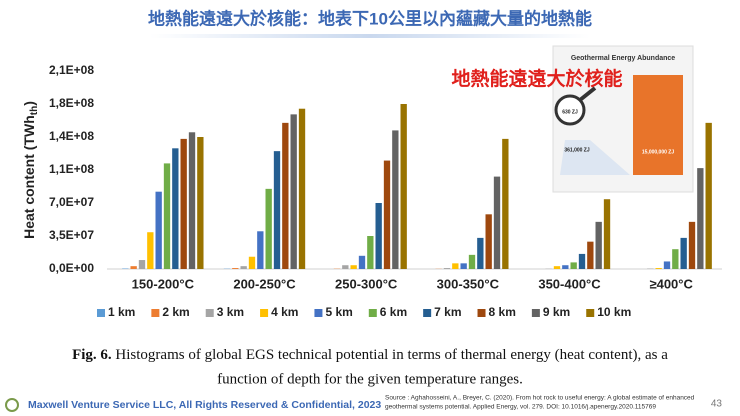 The height and width of the screenshot is (416, 740). Describe the element at coordinates (12, 405) in the screenshot. I see `logo` at that location.